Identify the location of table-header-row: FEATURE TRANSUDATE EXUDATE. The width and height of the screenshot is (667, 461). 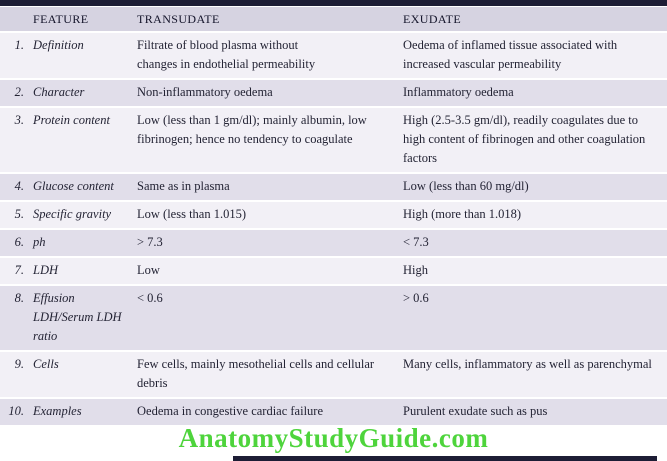
(333, 20).